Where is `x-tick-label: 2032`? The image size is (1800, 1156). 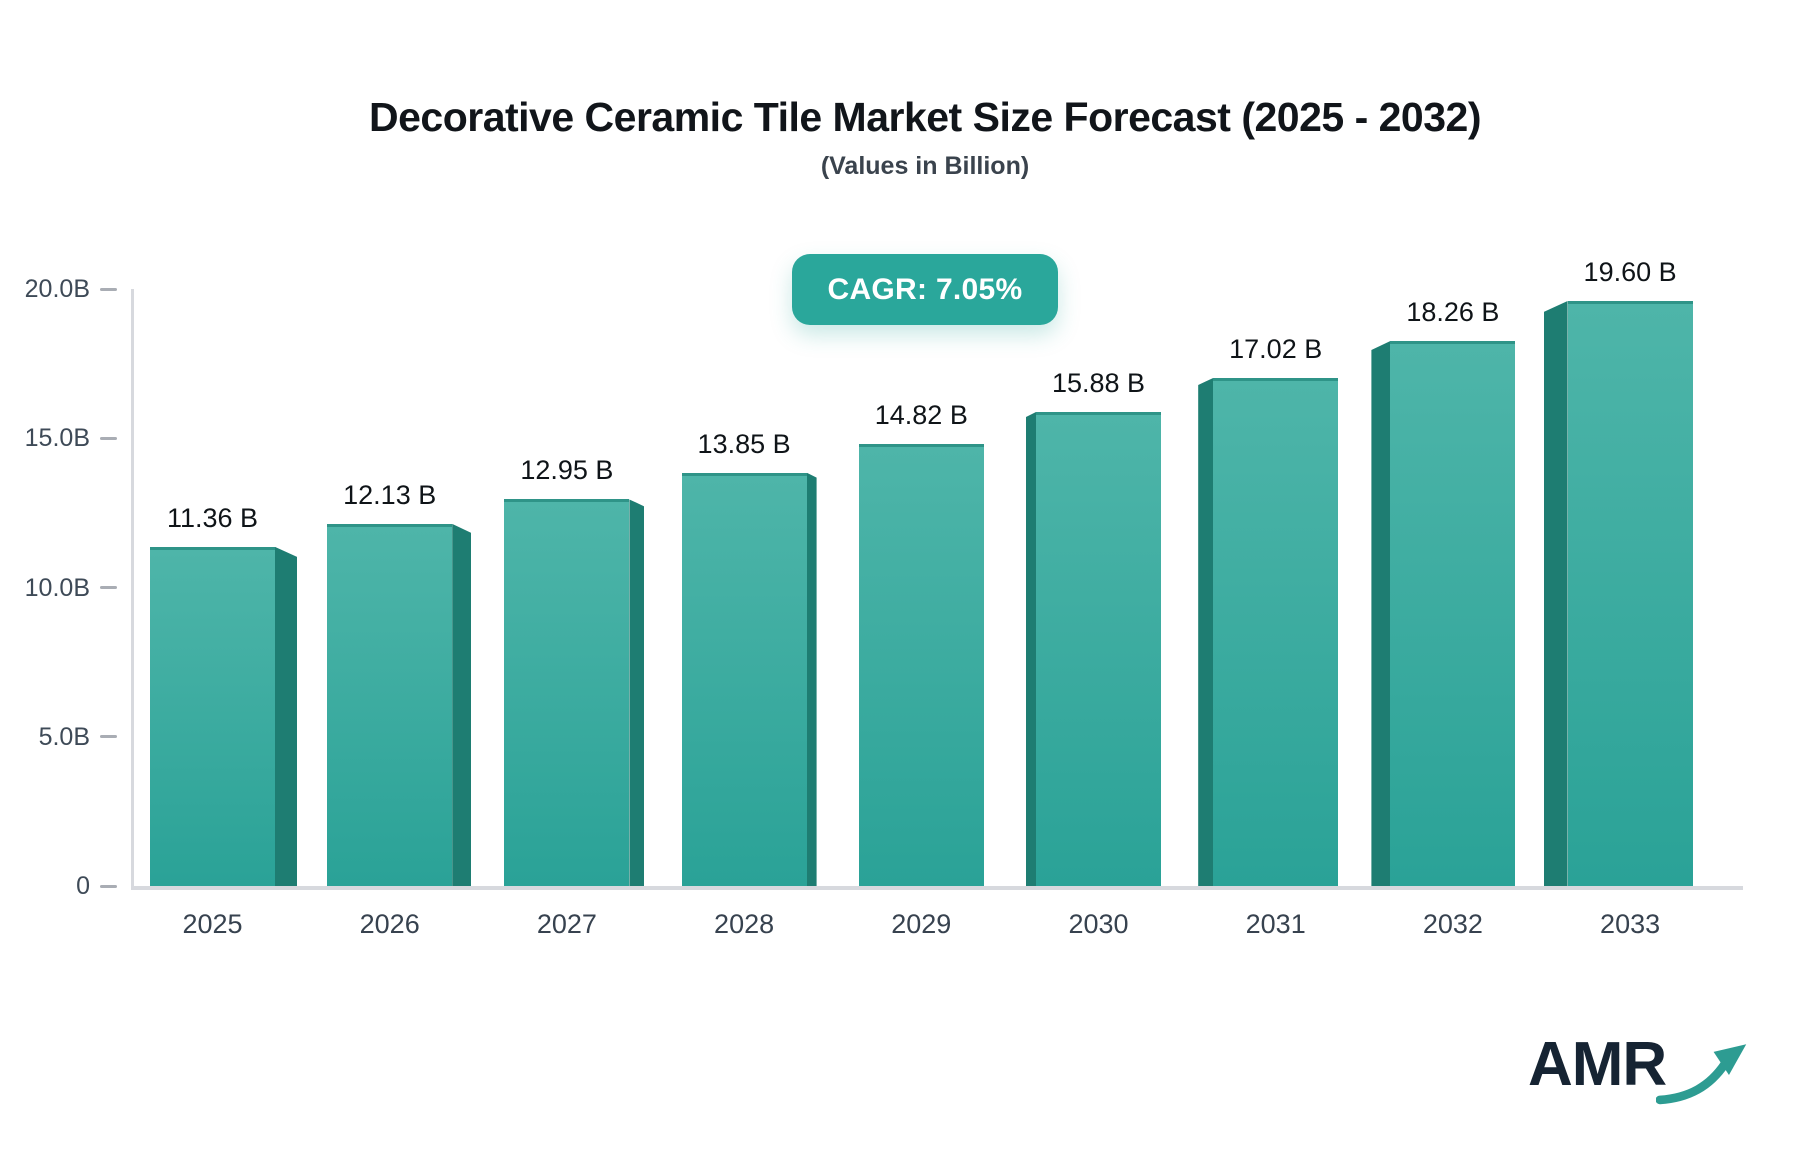
x-tick-label: 2032 is located at coordinates (1452, 924).